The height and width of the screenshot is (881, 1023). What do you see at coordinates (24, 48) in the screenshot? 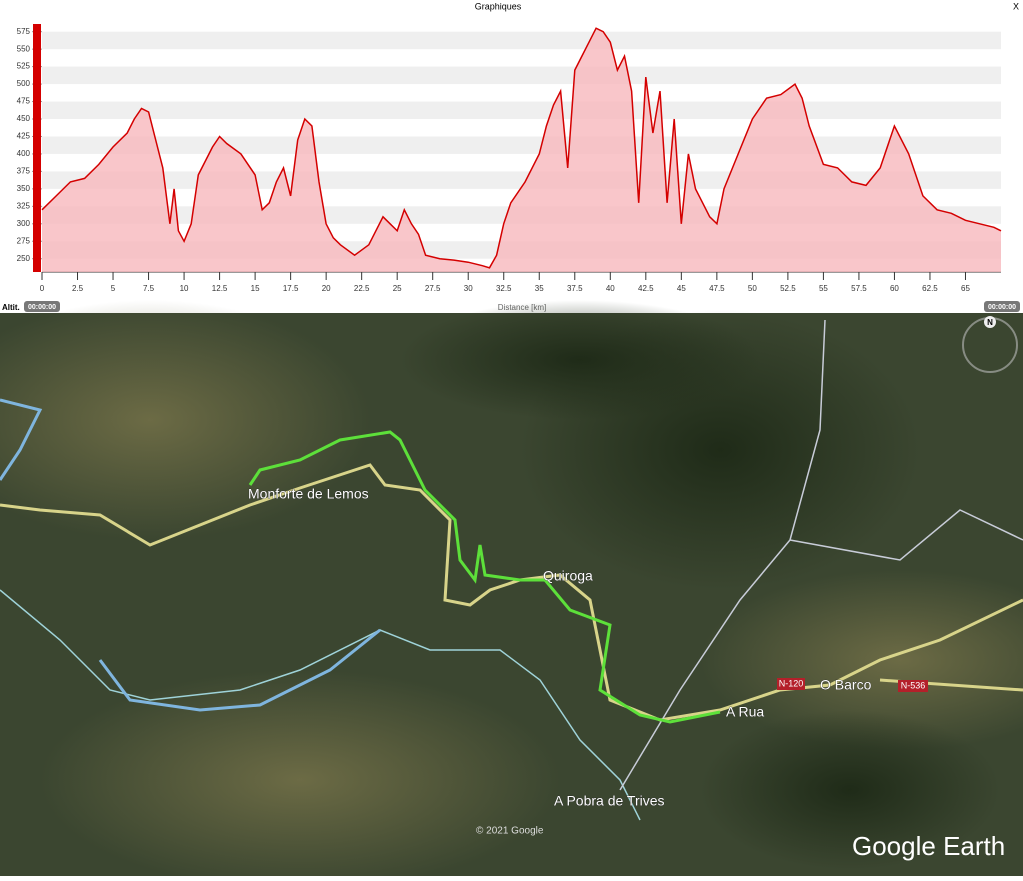
I see `y-tick-label: 550` at bounding box center [24, 48].